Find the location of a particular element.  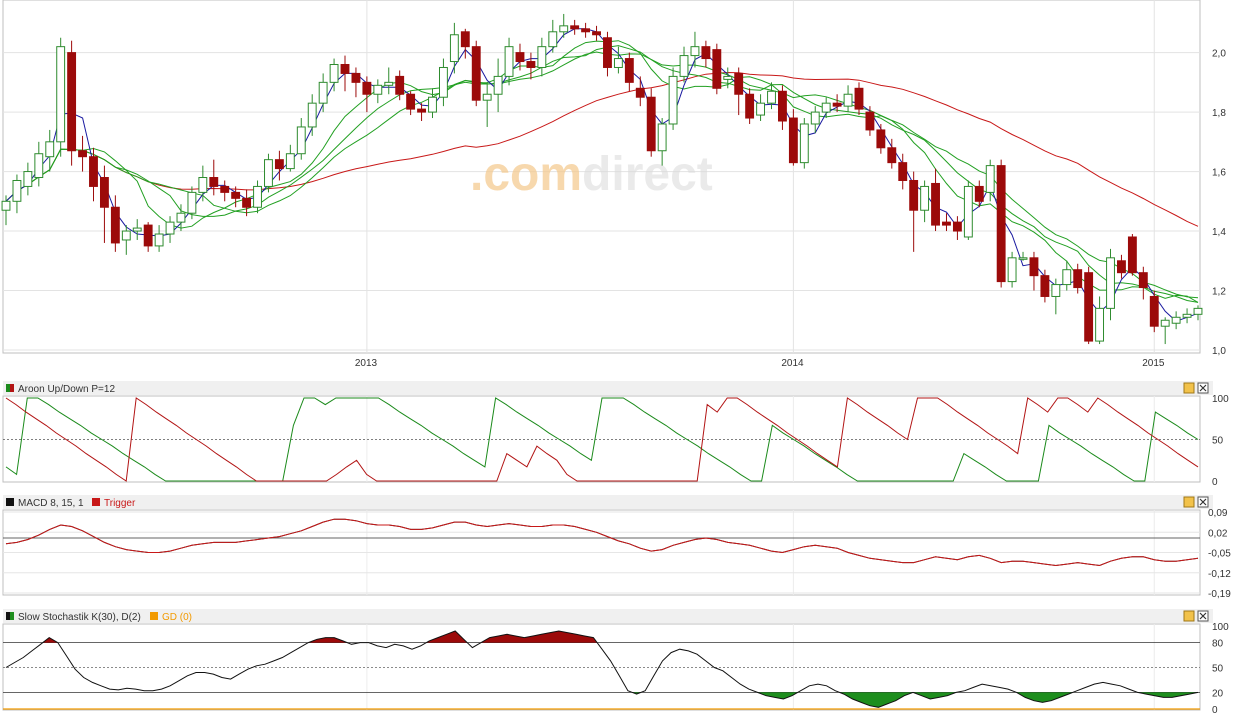

aroon-panel: Aroon Up/Down P=12 0 50 100 is located at coordinates (615, 434).